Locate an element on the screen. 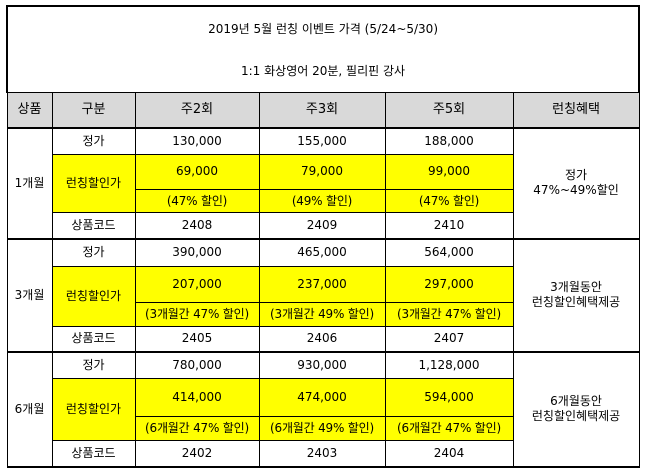 This screenshot has height=475, width=646. product-code-cell: 2408 is located at coordinates (197, 226).